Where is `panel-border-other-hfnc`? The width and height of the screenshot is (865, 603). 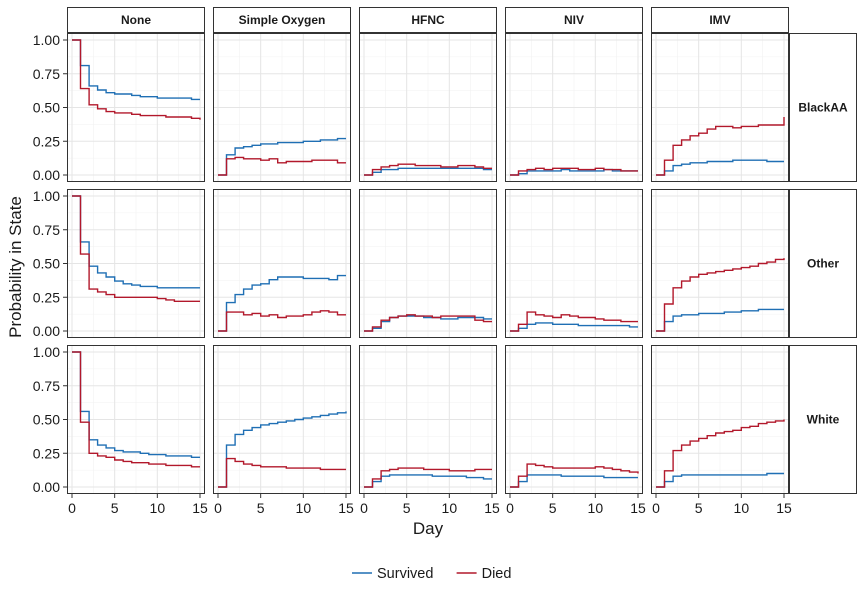
panel-border-other-hfnc is located at coordinates (428, 263).